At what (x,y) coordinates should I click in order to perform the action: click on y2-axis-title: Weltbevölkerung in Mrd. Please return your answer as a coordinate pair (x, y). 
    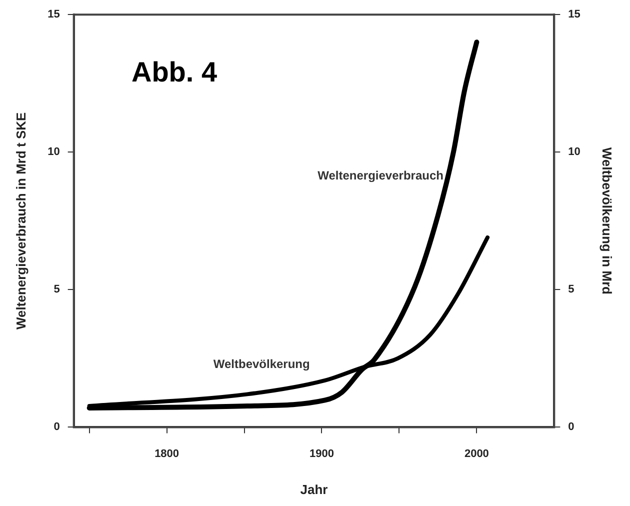
    Looking at the image, I should click on (607, 221).